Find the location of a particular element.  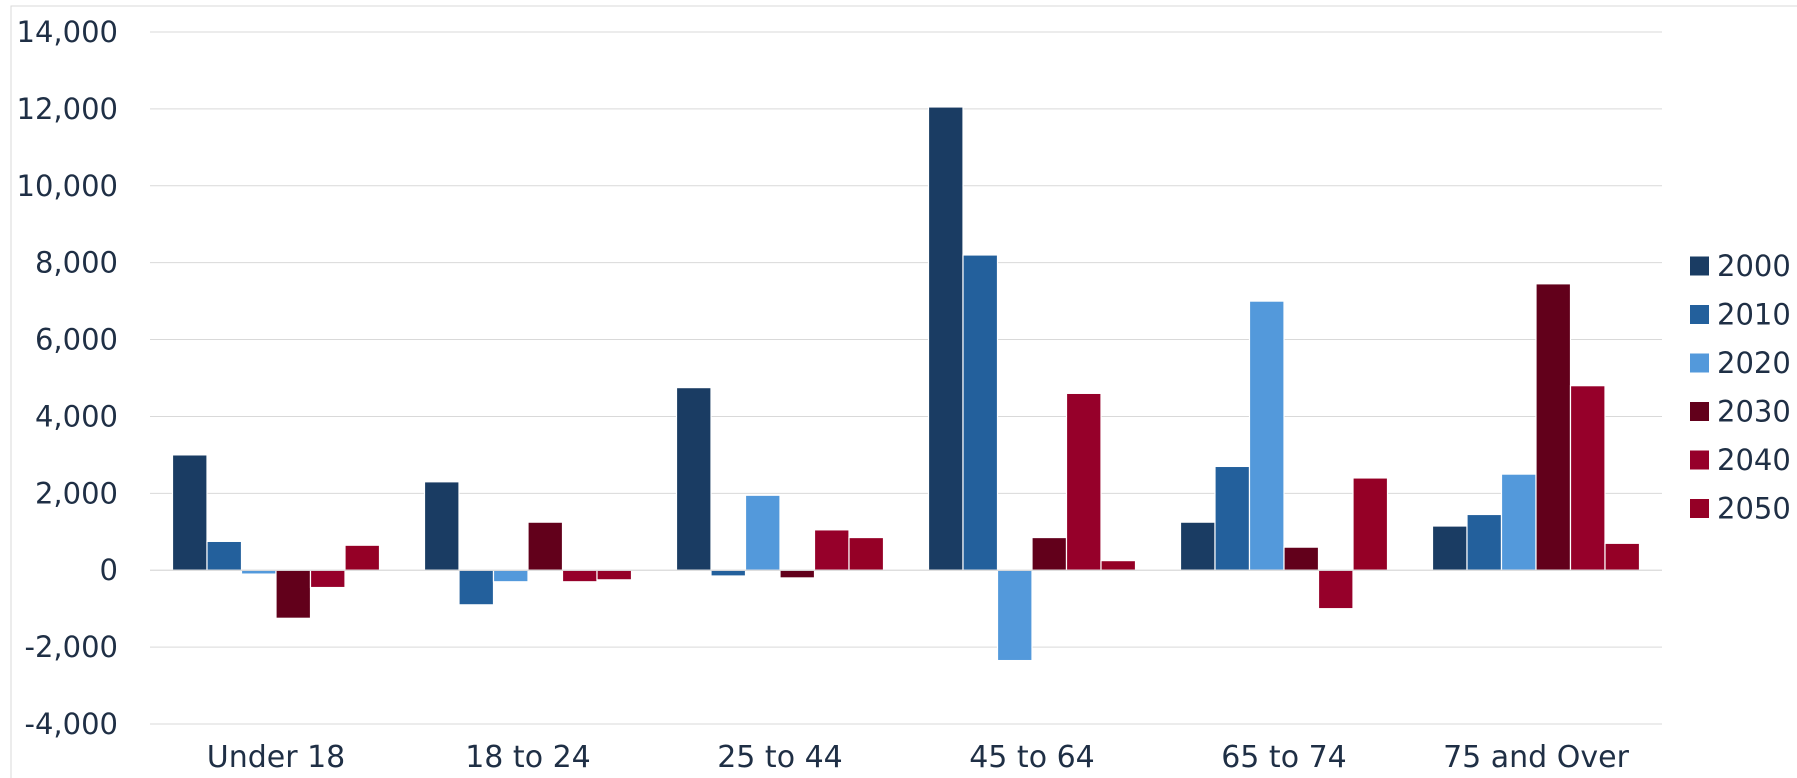

x-category-label: 25 to 44 is located at coordinates (780, 757).